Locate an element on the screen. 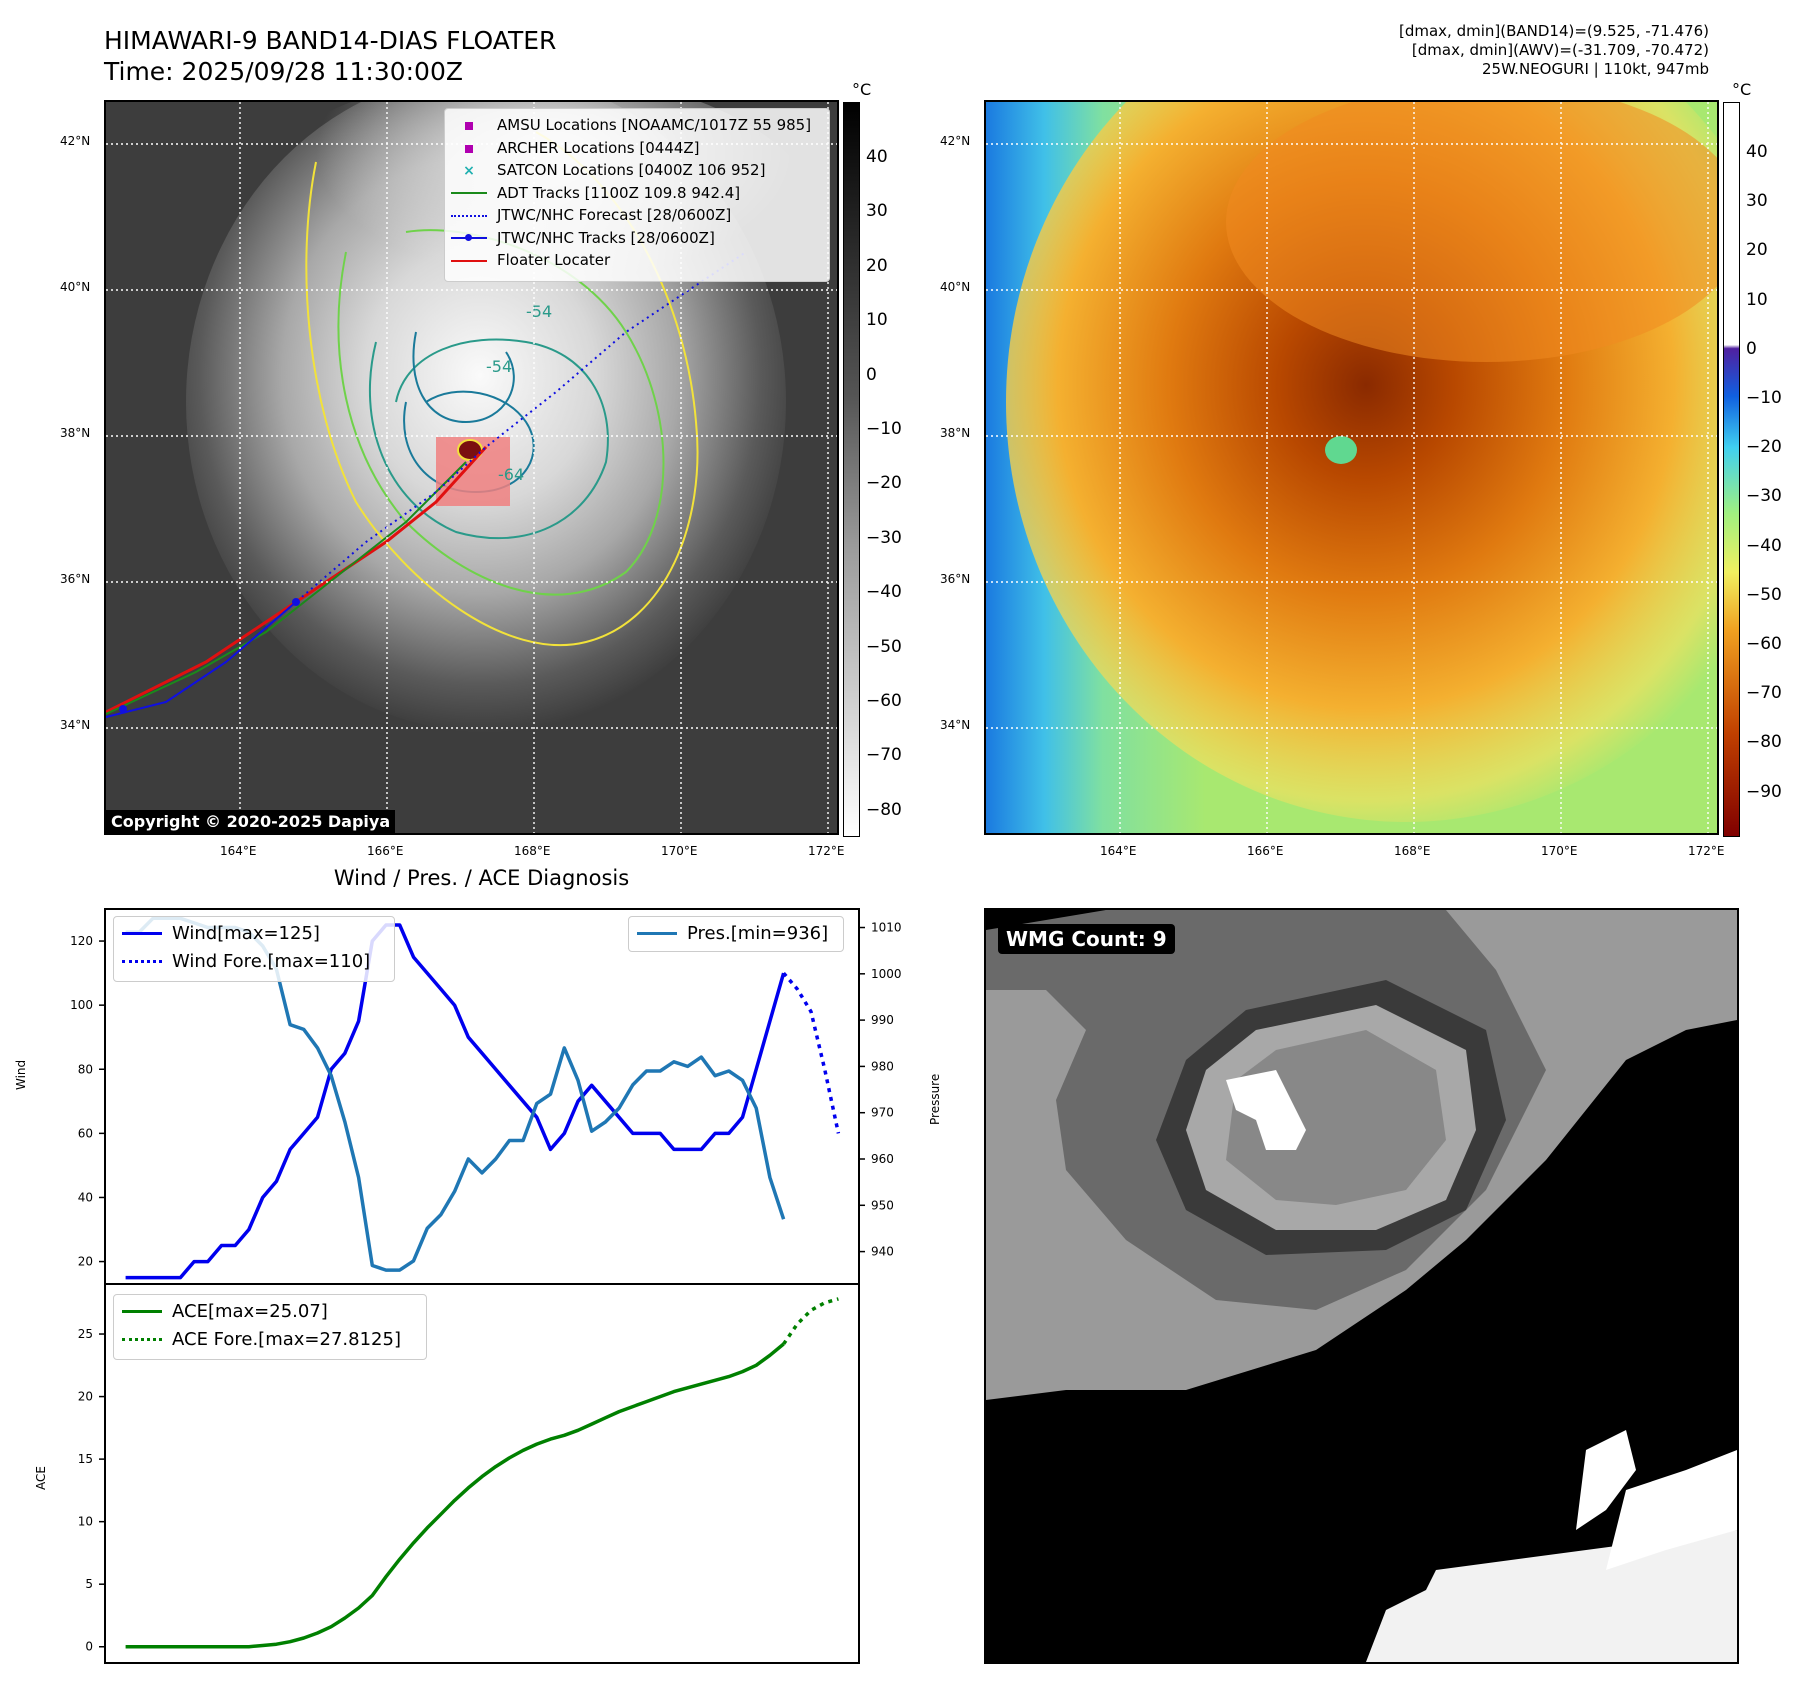 Image resolution: width=1797 pixels, height=1690 pixels. ir-legend-item: Floater Locater is located at coordinates (530, 260).